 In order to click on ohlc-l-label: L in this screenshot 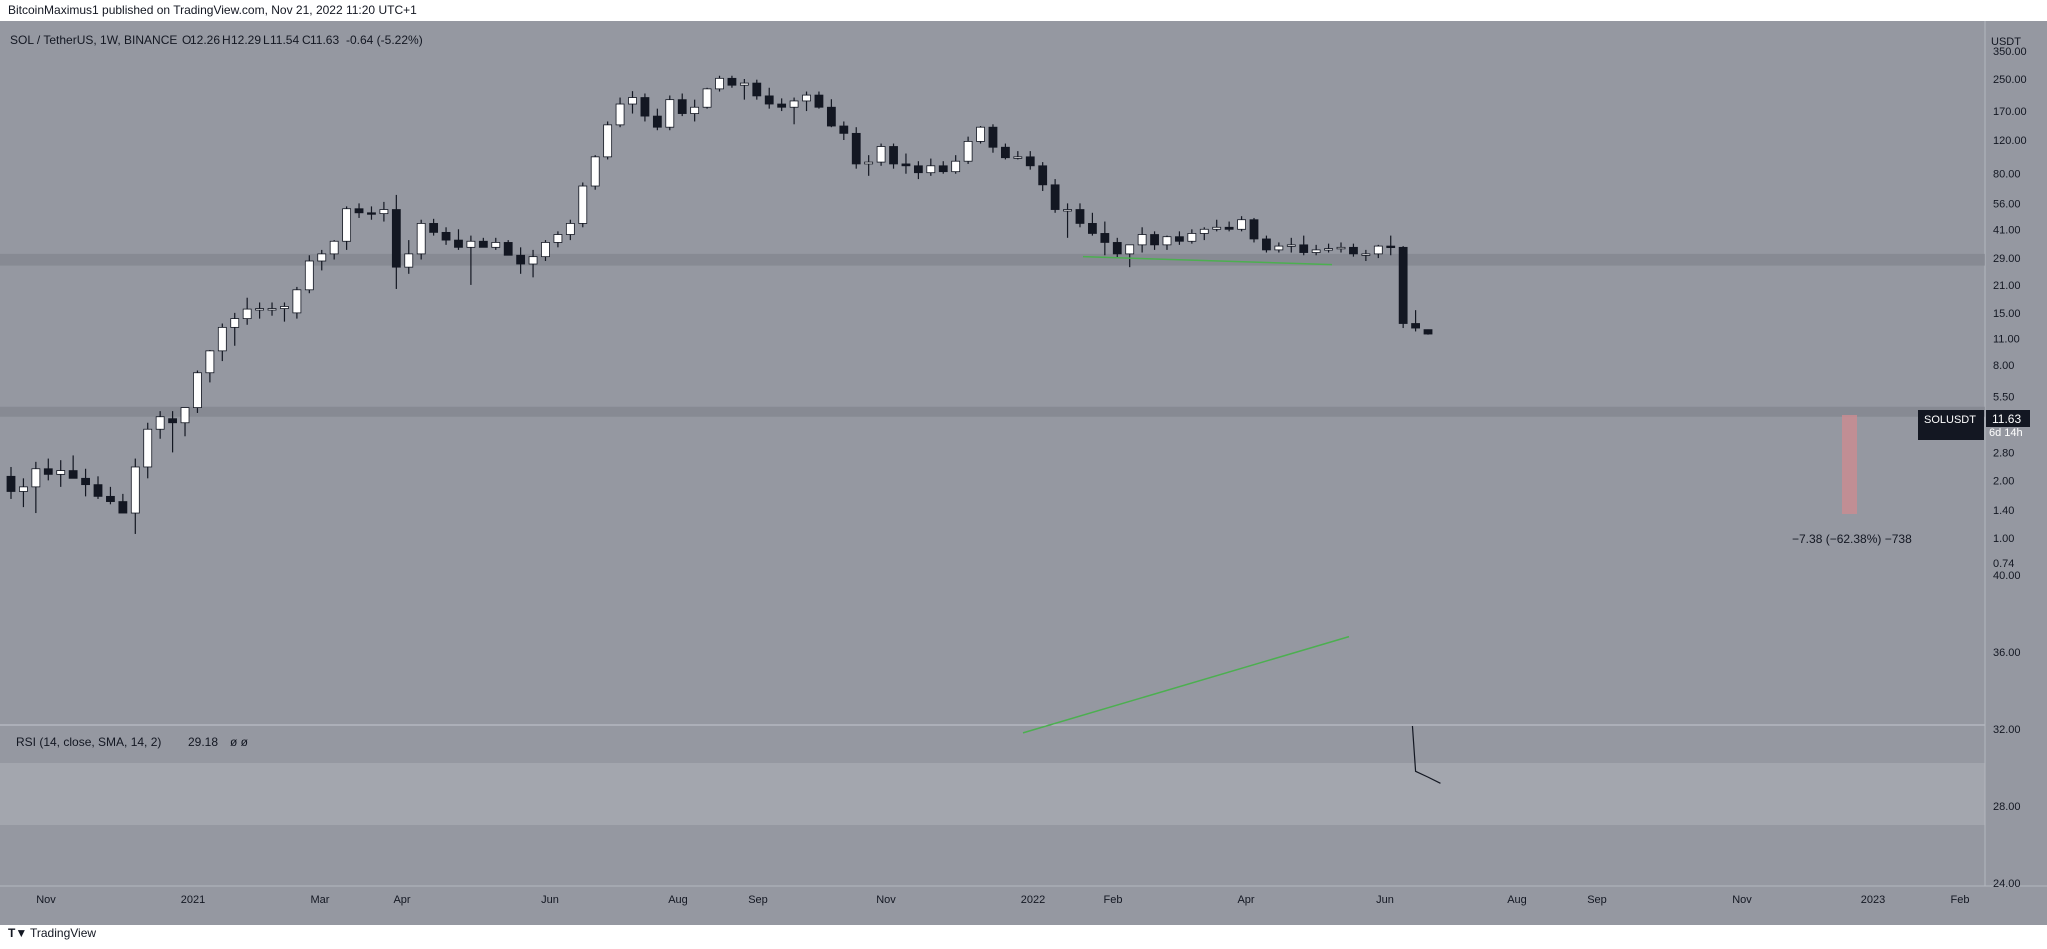, I will do `click(266, 40)`.